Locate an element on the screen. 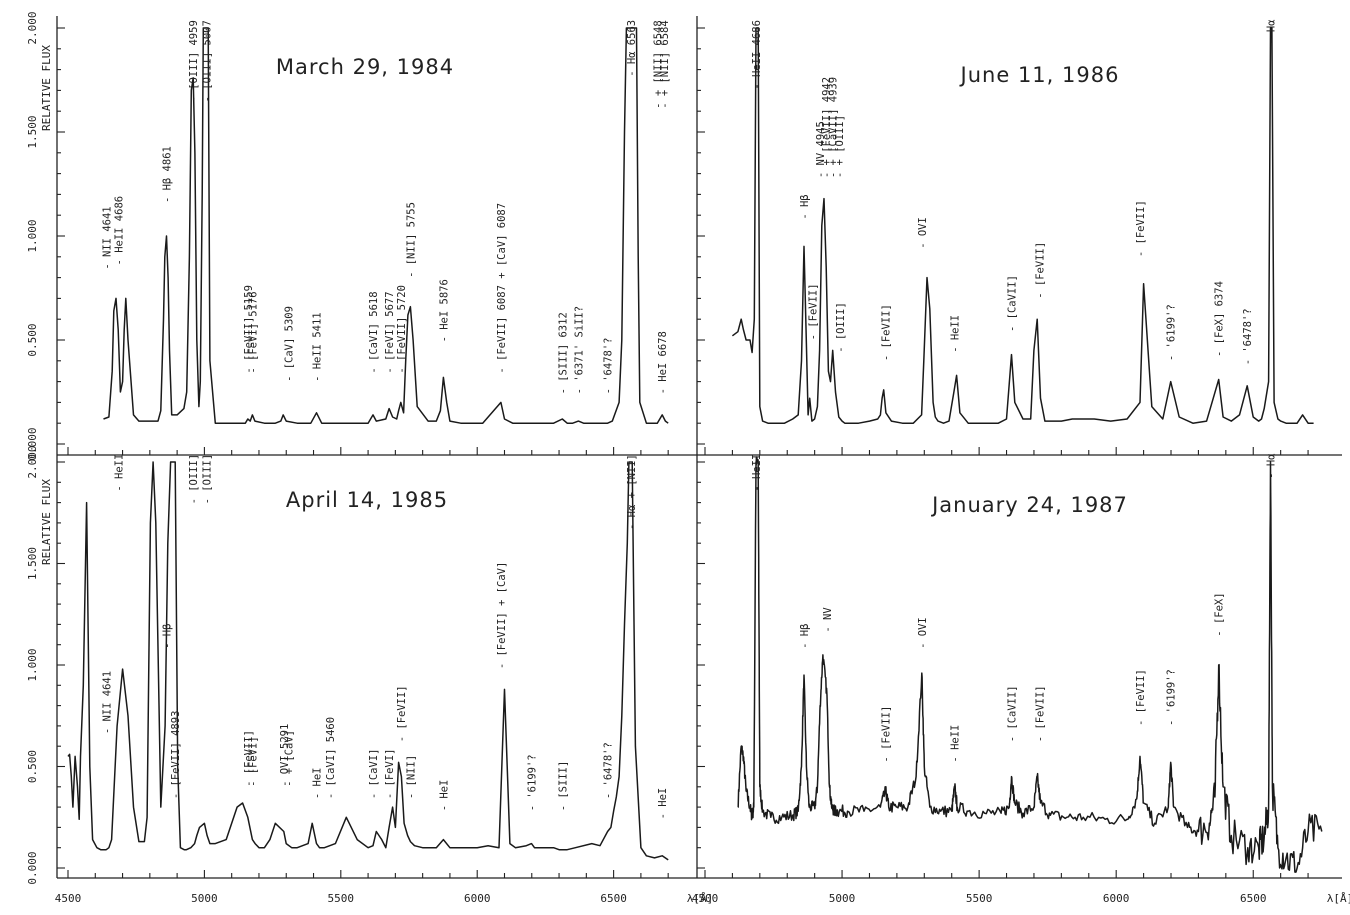 The image size is (1350, 915). panel-date-title: June 11, 1986 is located at coordinates (1039, 75).